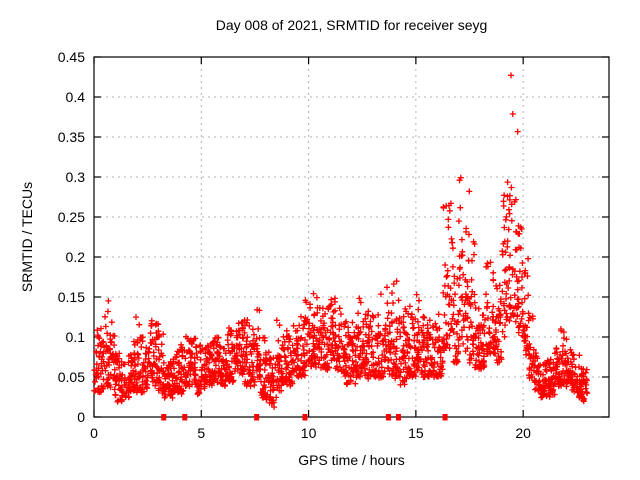 The image size is (640, 480). What do you see at coordinates (81, 417) in the screenshot?
I see `y-tick-label: 0` at bounding box center [81, 417].